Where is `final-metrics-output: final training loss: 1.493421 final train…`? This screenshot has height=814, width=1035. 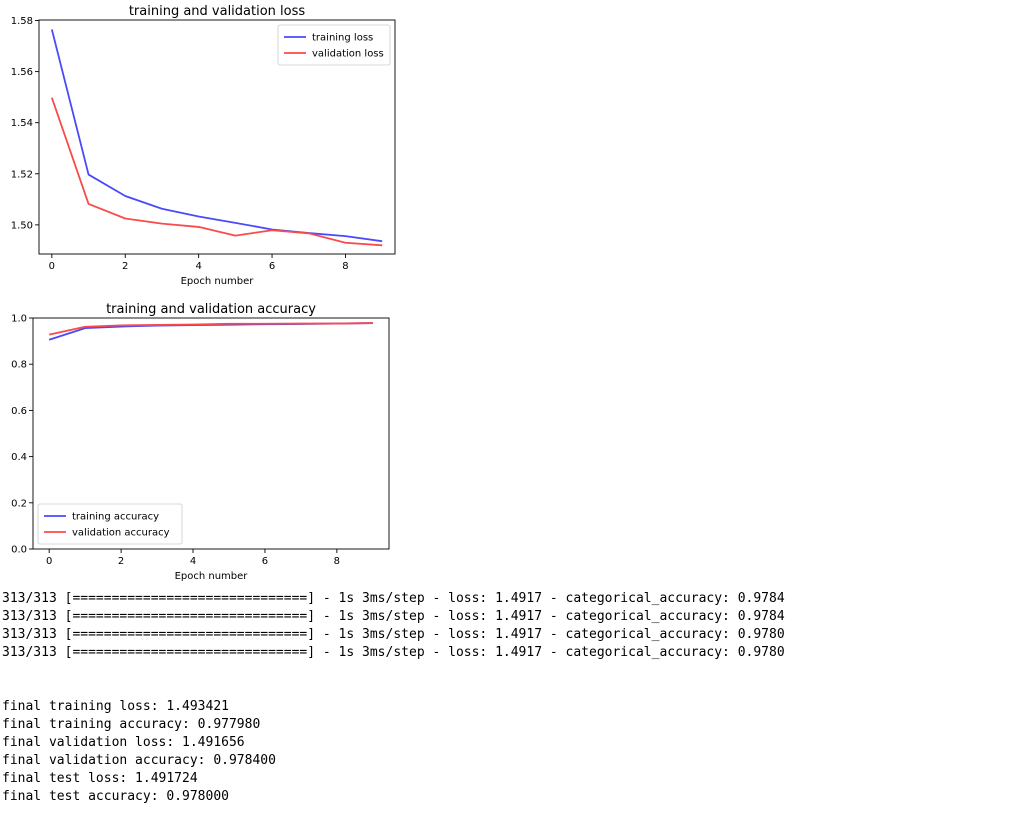 final-metrics-output: final training loss: 1.493421 final train… is located at coordinates (139, 752).